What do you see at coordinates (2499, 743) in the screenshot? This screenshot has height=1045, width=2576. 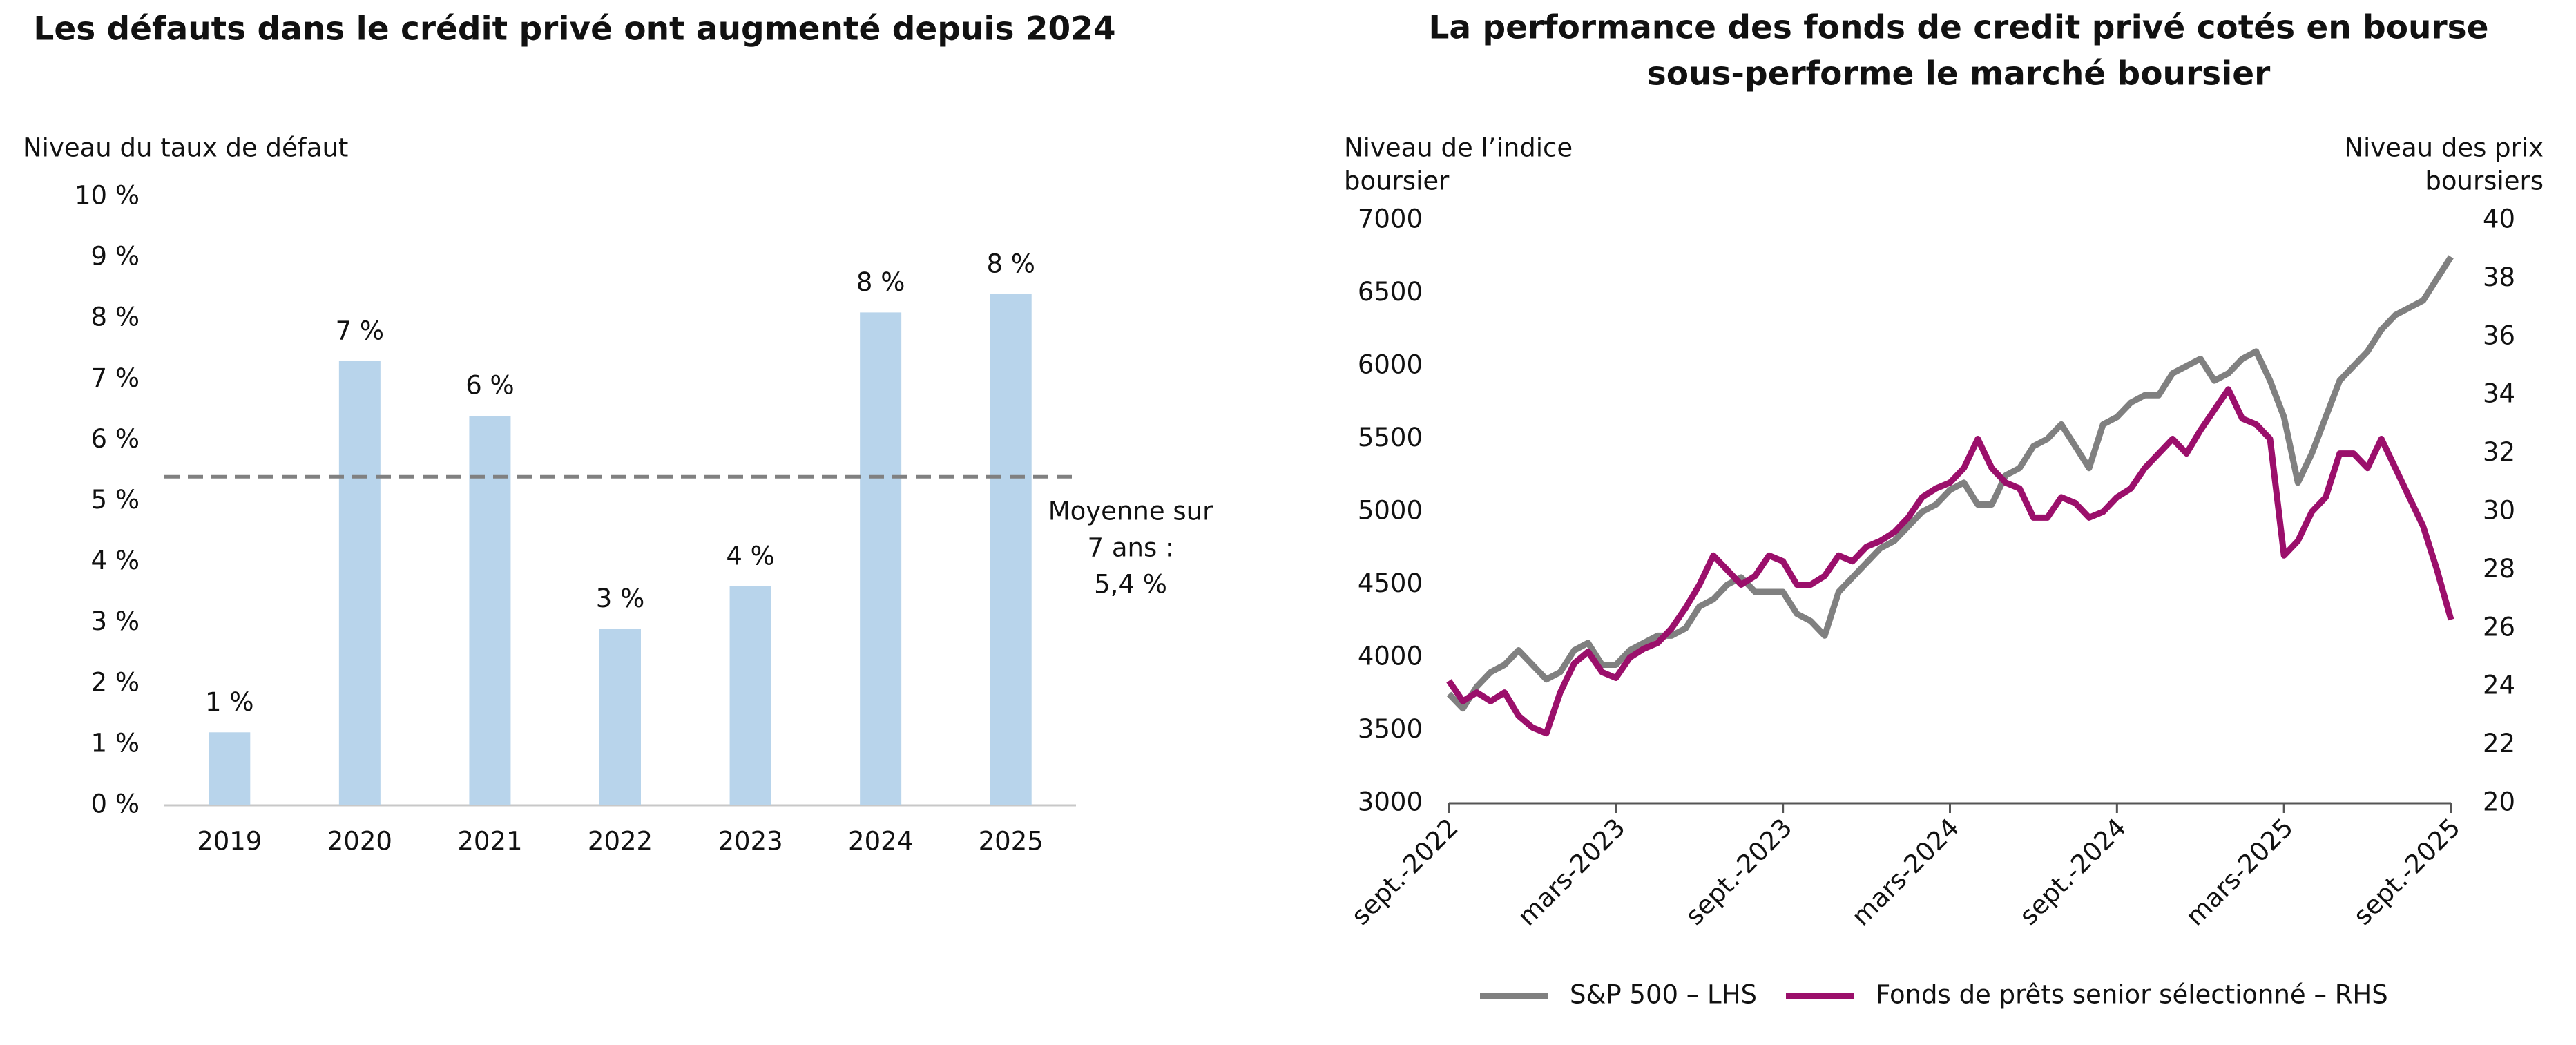 I see `y2-tick-label: 22` at bounding box center [2499, 743].